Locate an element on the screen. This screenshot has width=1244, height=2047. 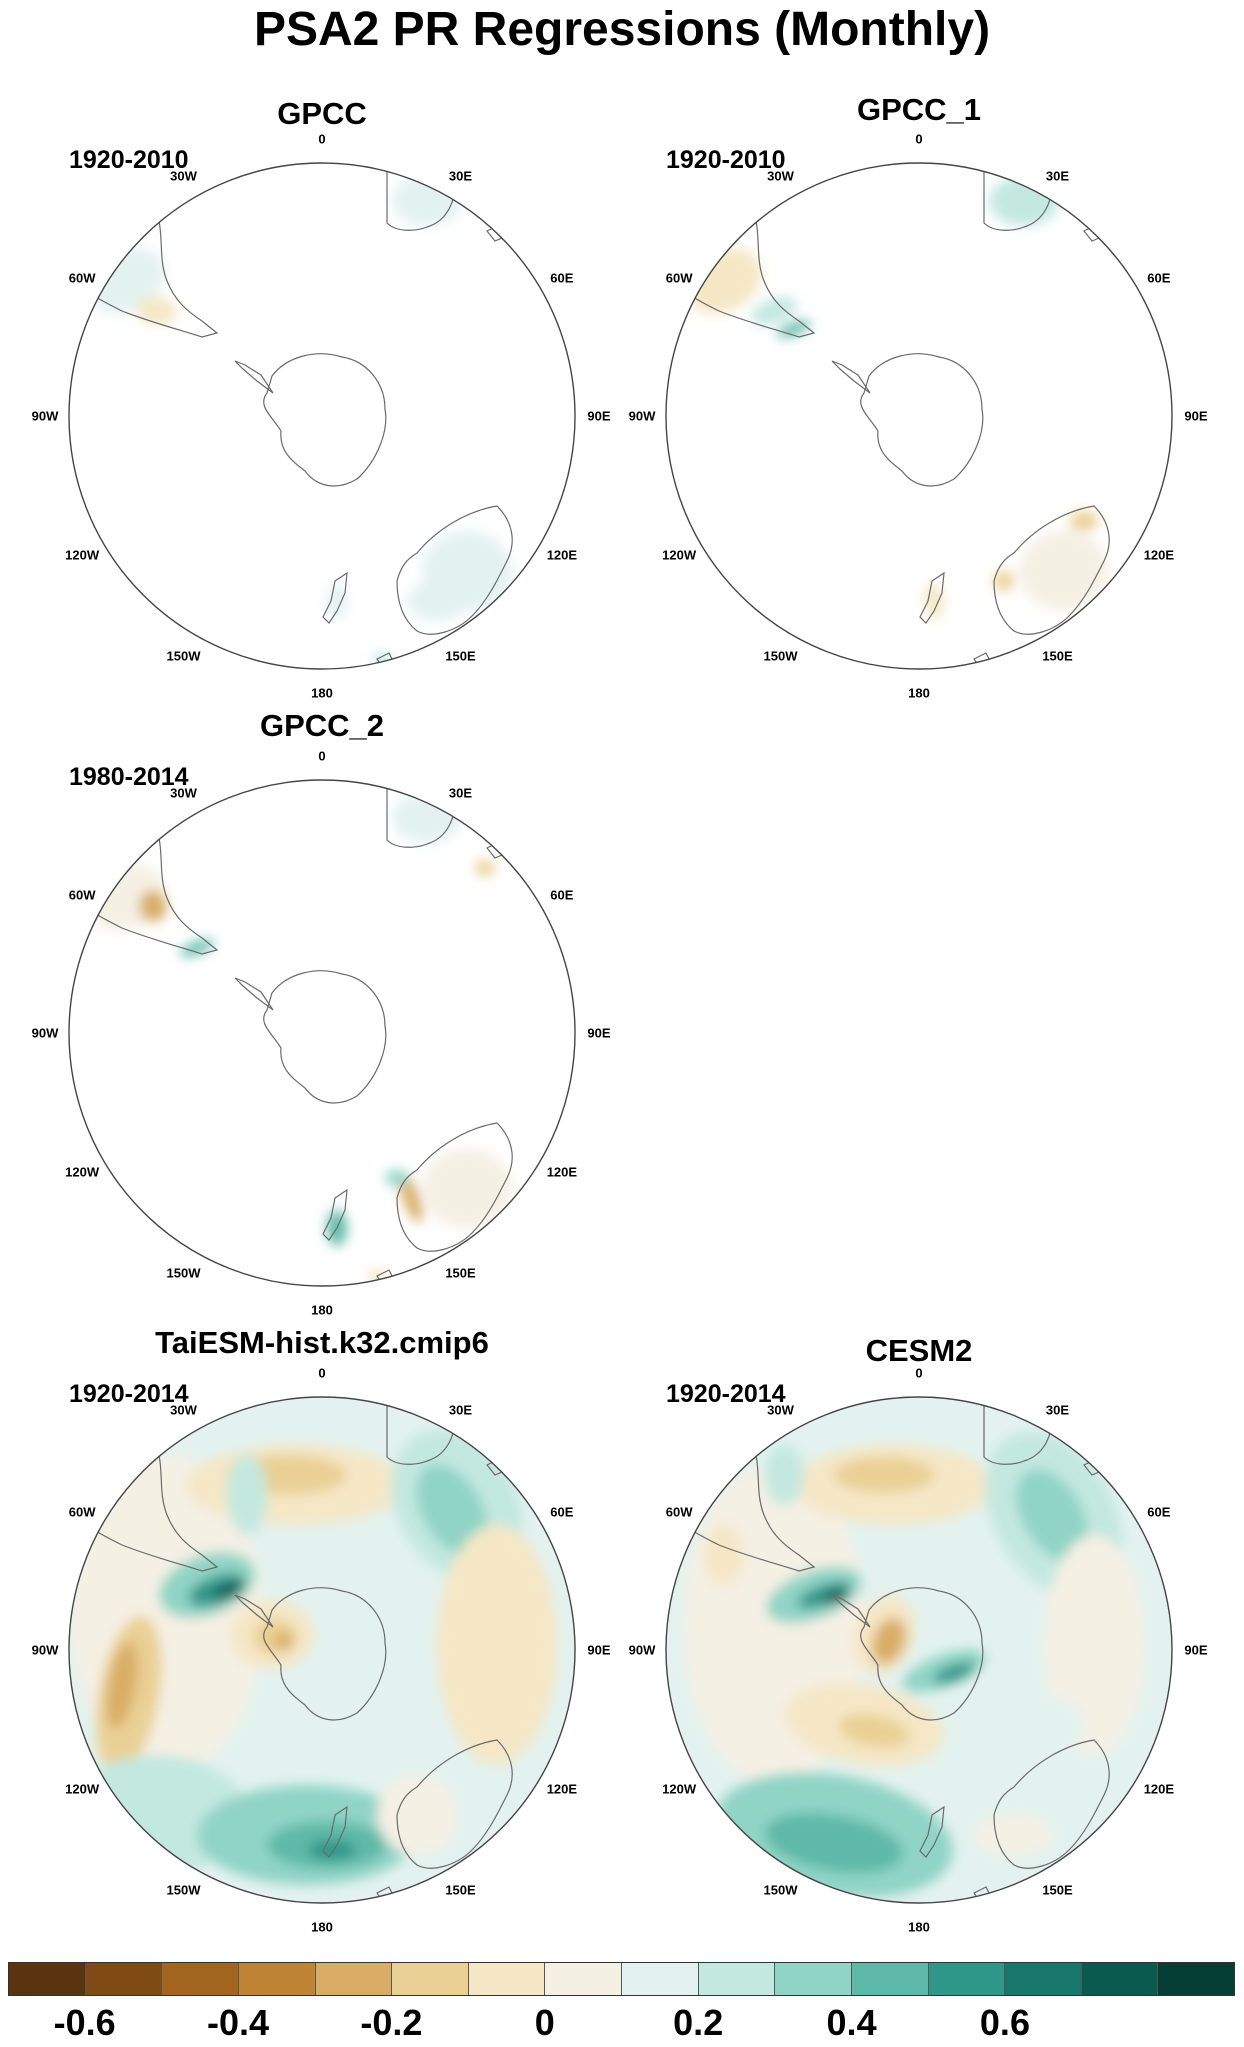
panel-period: 1980-2014 is located at coordinates (129, 777).